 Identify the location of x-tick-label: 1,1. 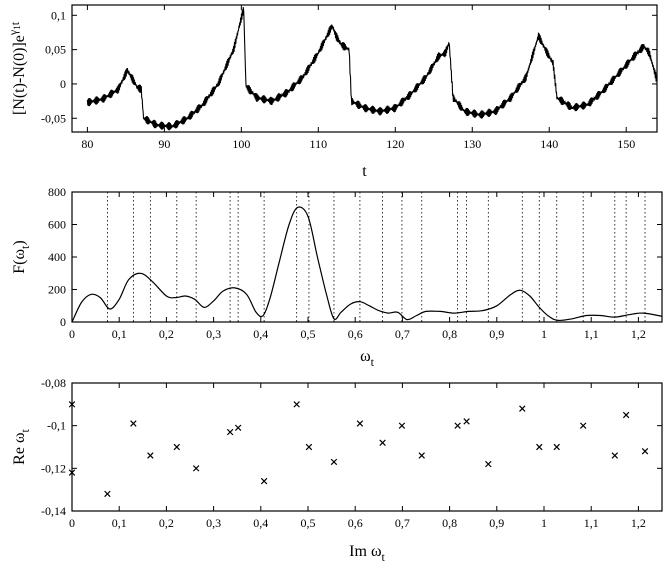
(591, 523).